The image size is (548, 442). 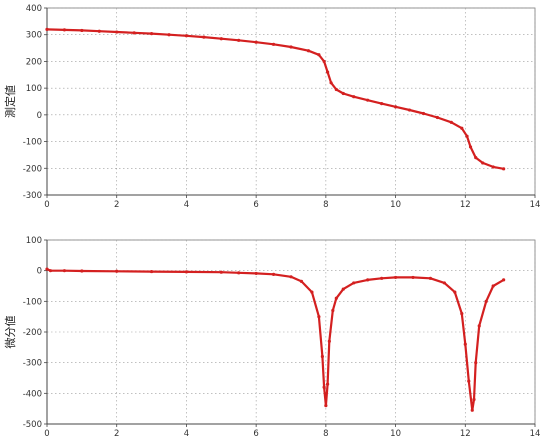 What do you see at coordinates (535, 434) in the screenshot?
I see `x-tick-label: 14` at bounding box center [535, 434].